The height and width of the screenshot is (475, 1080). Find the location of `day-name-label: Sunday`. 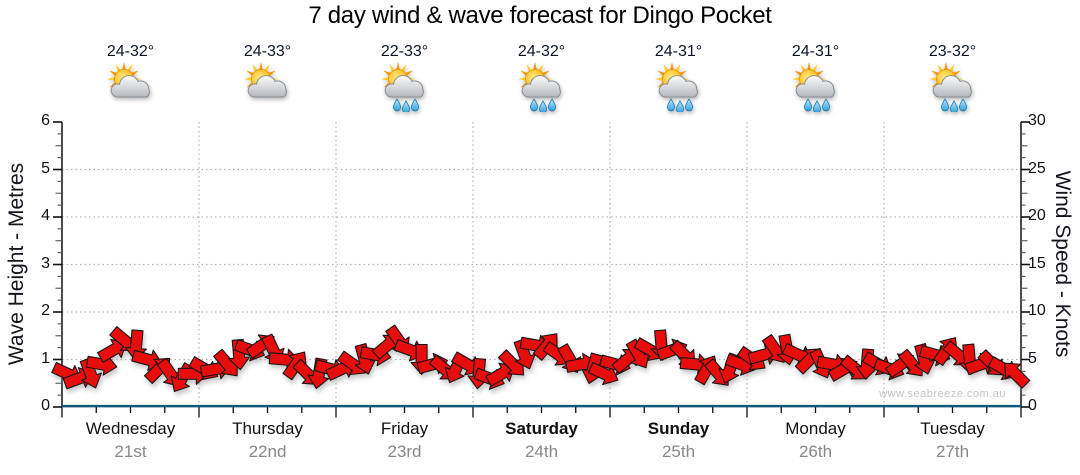

day-name-label: Sunday is located at coordinates (678, 428).